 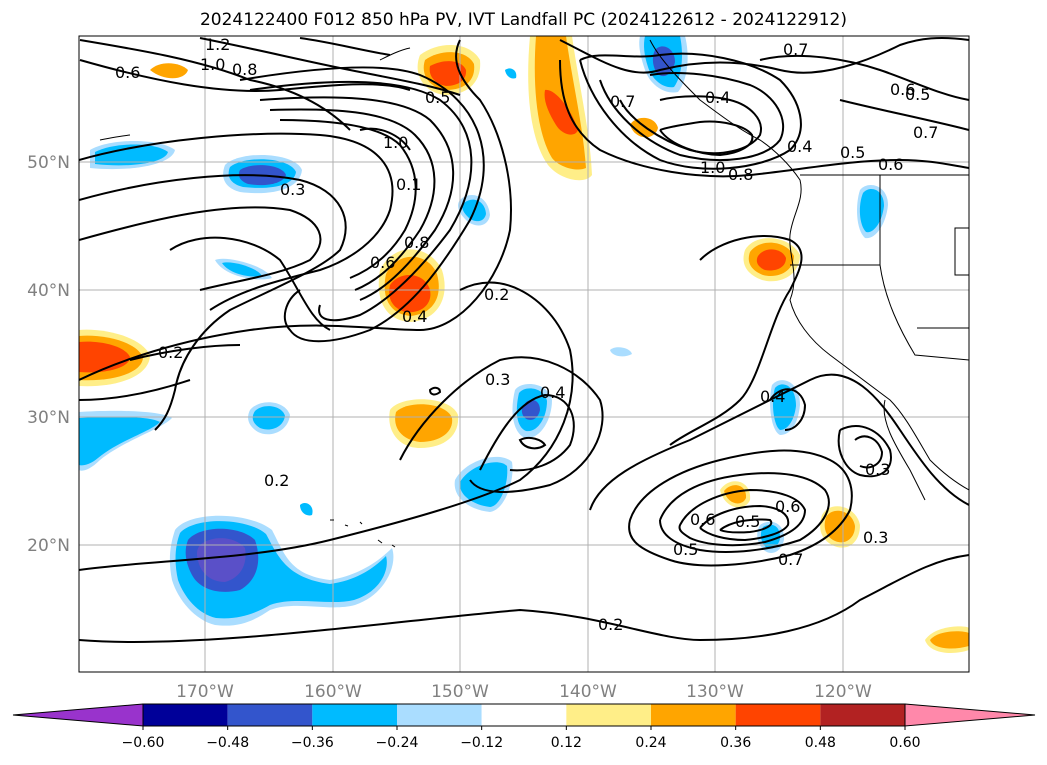 I want to click on longitude-labels: 170°W 160°W 150°W 140°W 130°W 120°W, so click(x=524, y=692).